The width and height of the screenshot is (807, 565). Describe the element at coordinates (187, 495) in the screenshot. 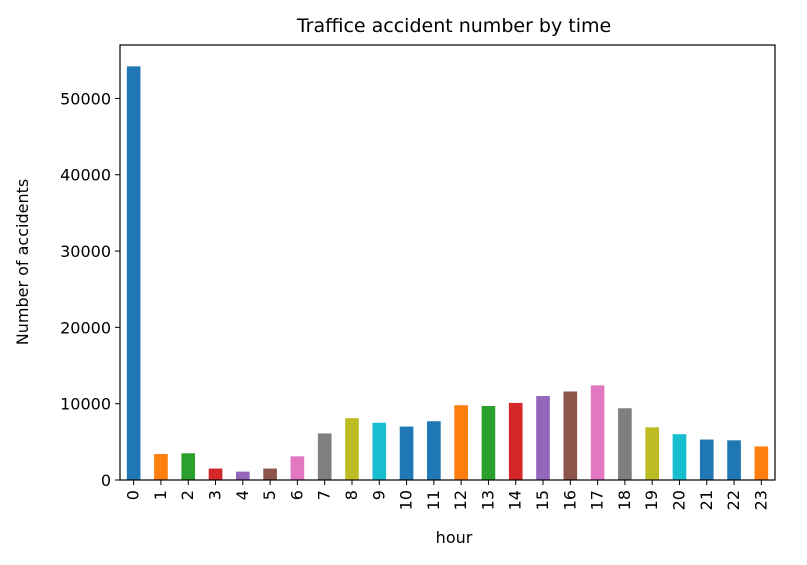

I see `x-tick-label: 2` at that location.